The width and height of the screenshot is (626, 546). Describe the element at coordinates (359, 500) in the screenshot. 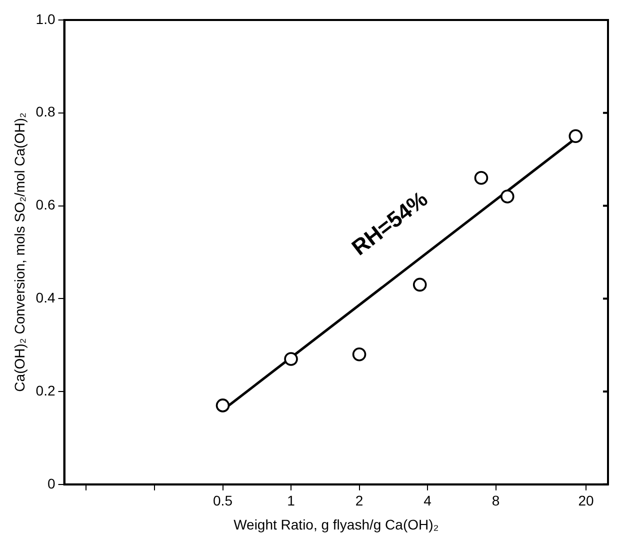

I see `x-tick-label: 2` at that location.